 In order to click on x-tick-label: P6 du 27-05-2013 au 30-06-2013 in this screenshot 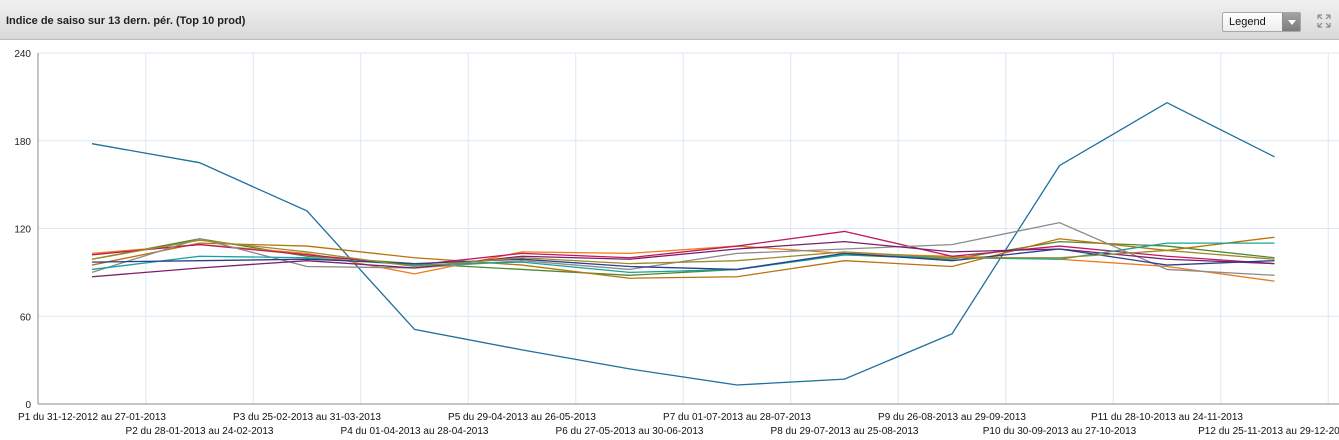, I will do `click(630, 431)`.